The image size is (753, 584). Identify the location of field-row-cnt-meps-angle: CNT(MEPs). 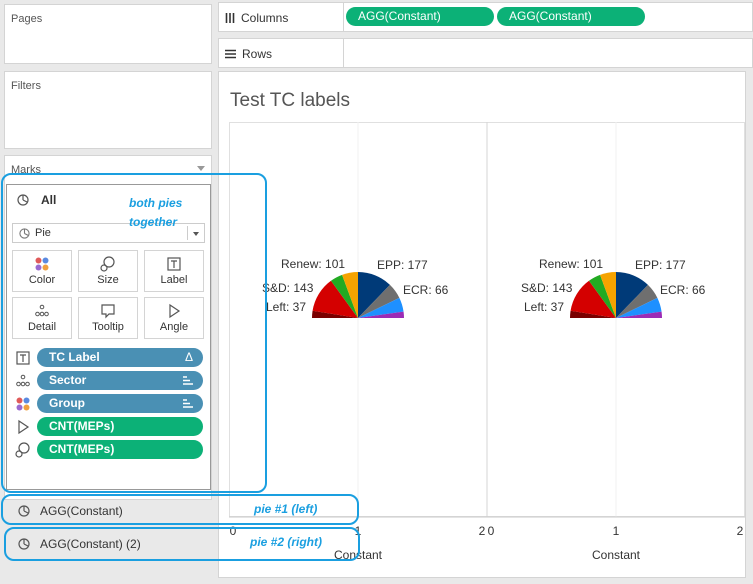
(109, 427).